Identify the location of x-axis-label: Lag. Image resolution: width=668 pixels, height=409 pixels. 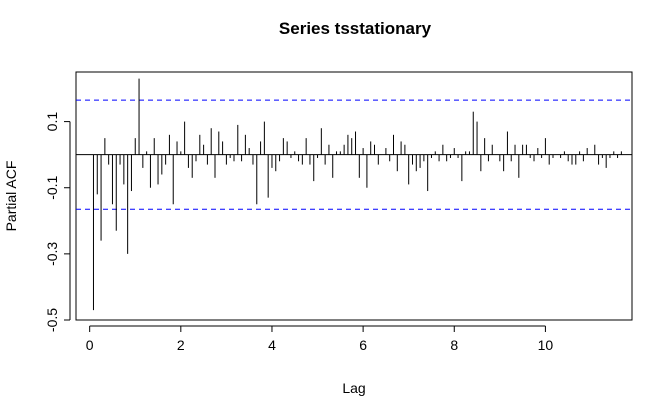
(353, 388).